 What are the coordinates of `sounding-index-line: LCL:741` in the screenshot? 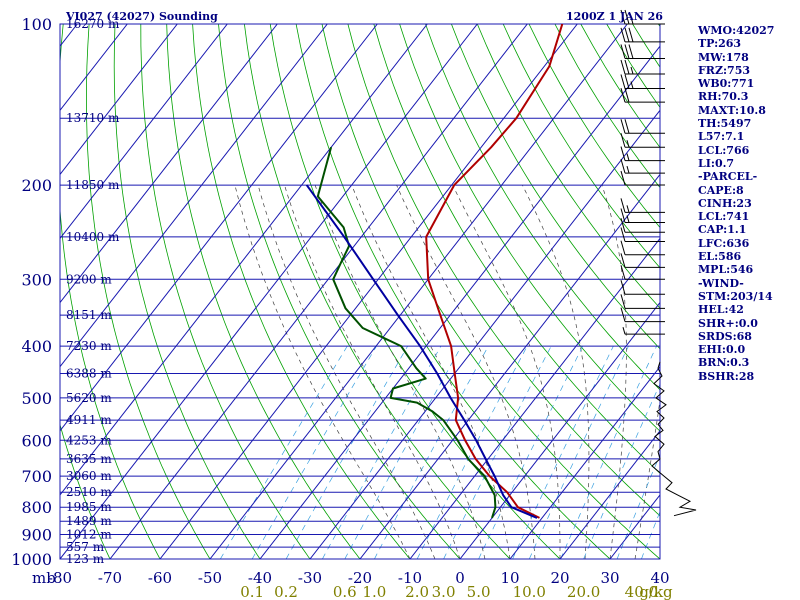 It's located at (724, 217).